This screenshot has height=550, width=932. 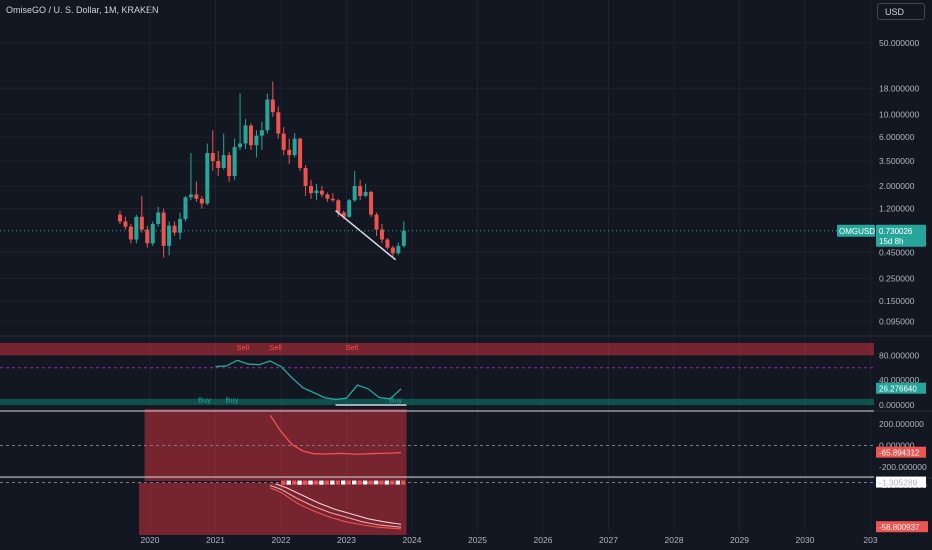 I want to click on deviation-shaded-region, so click(x=273, y=509).